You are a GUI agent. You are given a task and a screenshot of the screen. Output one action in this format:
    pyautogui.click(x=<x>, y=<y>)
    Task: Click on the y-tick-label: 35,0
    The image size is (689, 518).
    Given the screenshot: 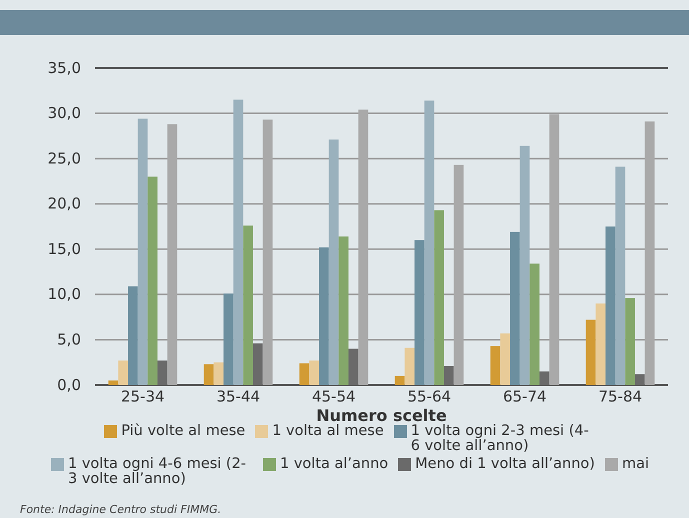 What is the action you would take?
    pyautogui.click(x=64, y=67)
    